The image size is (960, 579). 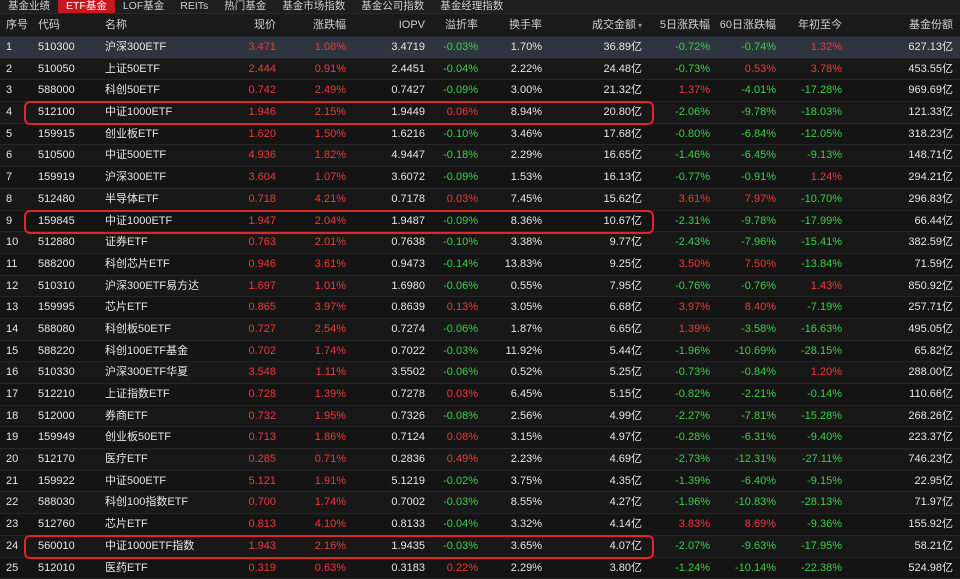 What do you see at coordinates (165, 134) in the screenshot?
I see `cell-name: 创业板ETF` at bounding box center [165, 134].